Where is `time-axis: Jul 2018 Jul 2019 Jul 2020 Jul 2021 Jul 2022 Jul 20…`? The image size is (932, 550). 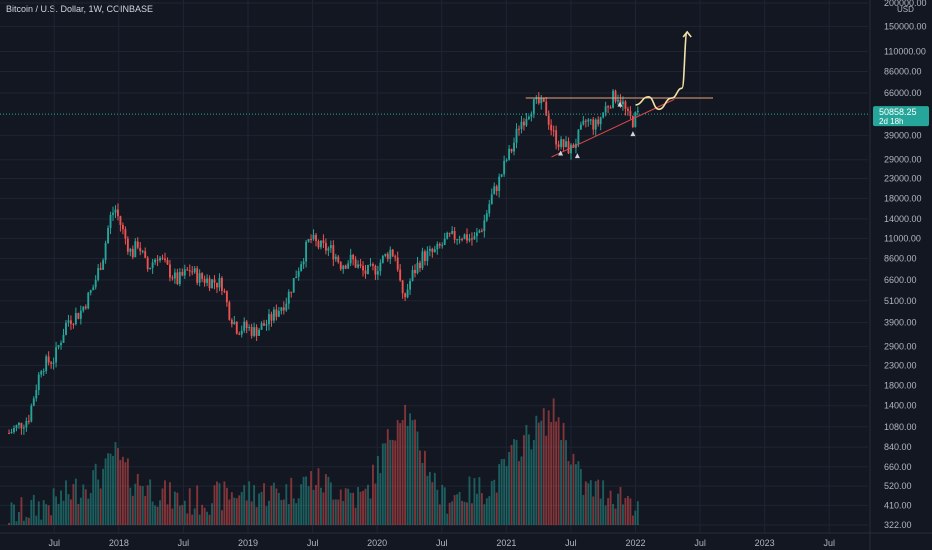 time-axis: Jul 2018 Jul 2019 Jul 2020 Jul 2021 Jul 2022 Jul 20… is located at coordinates (466, 540).